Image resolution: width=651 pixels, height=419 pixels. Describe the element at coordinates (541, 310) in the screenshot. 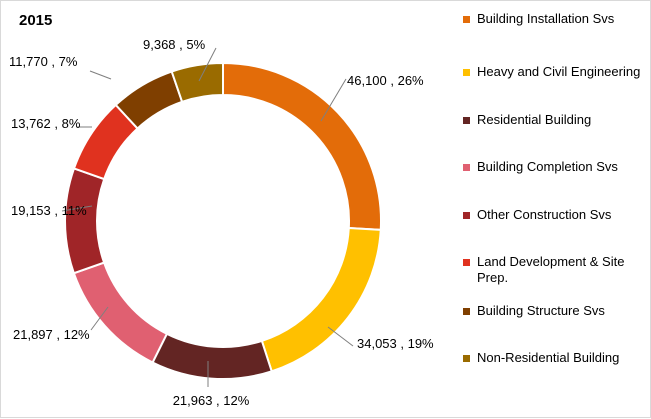

I see `legend-label-7: Building Structure Svs` at that location.